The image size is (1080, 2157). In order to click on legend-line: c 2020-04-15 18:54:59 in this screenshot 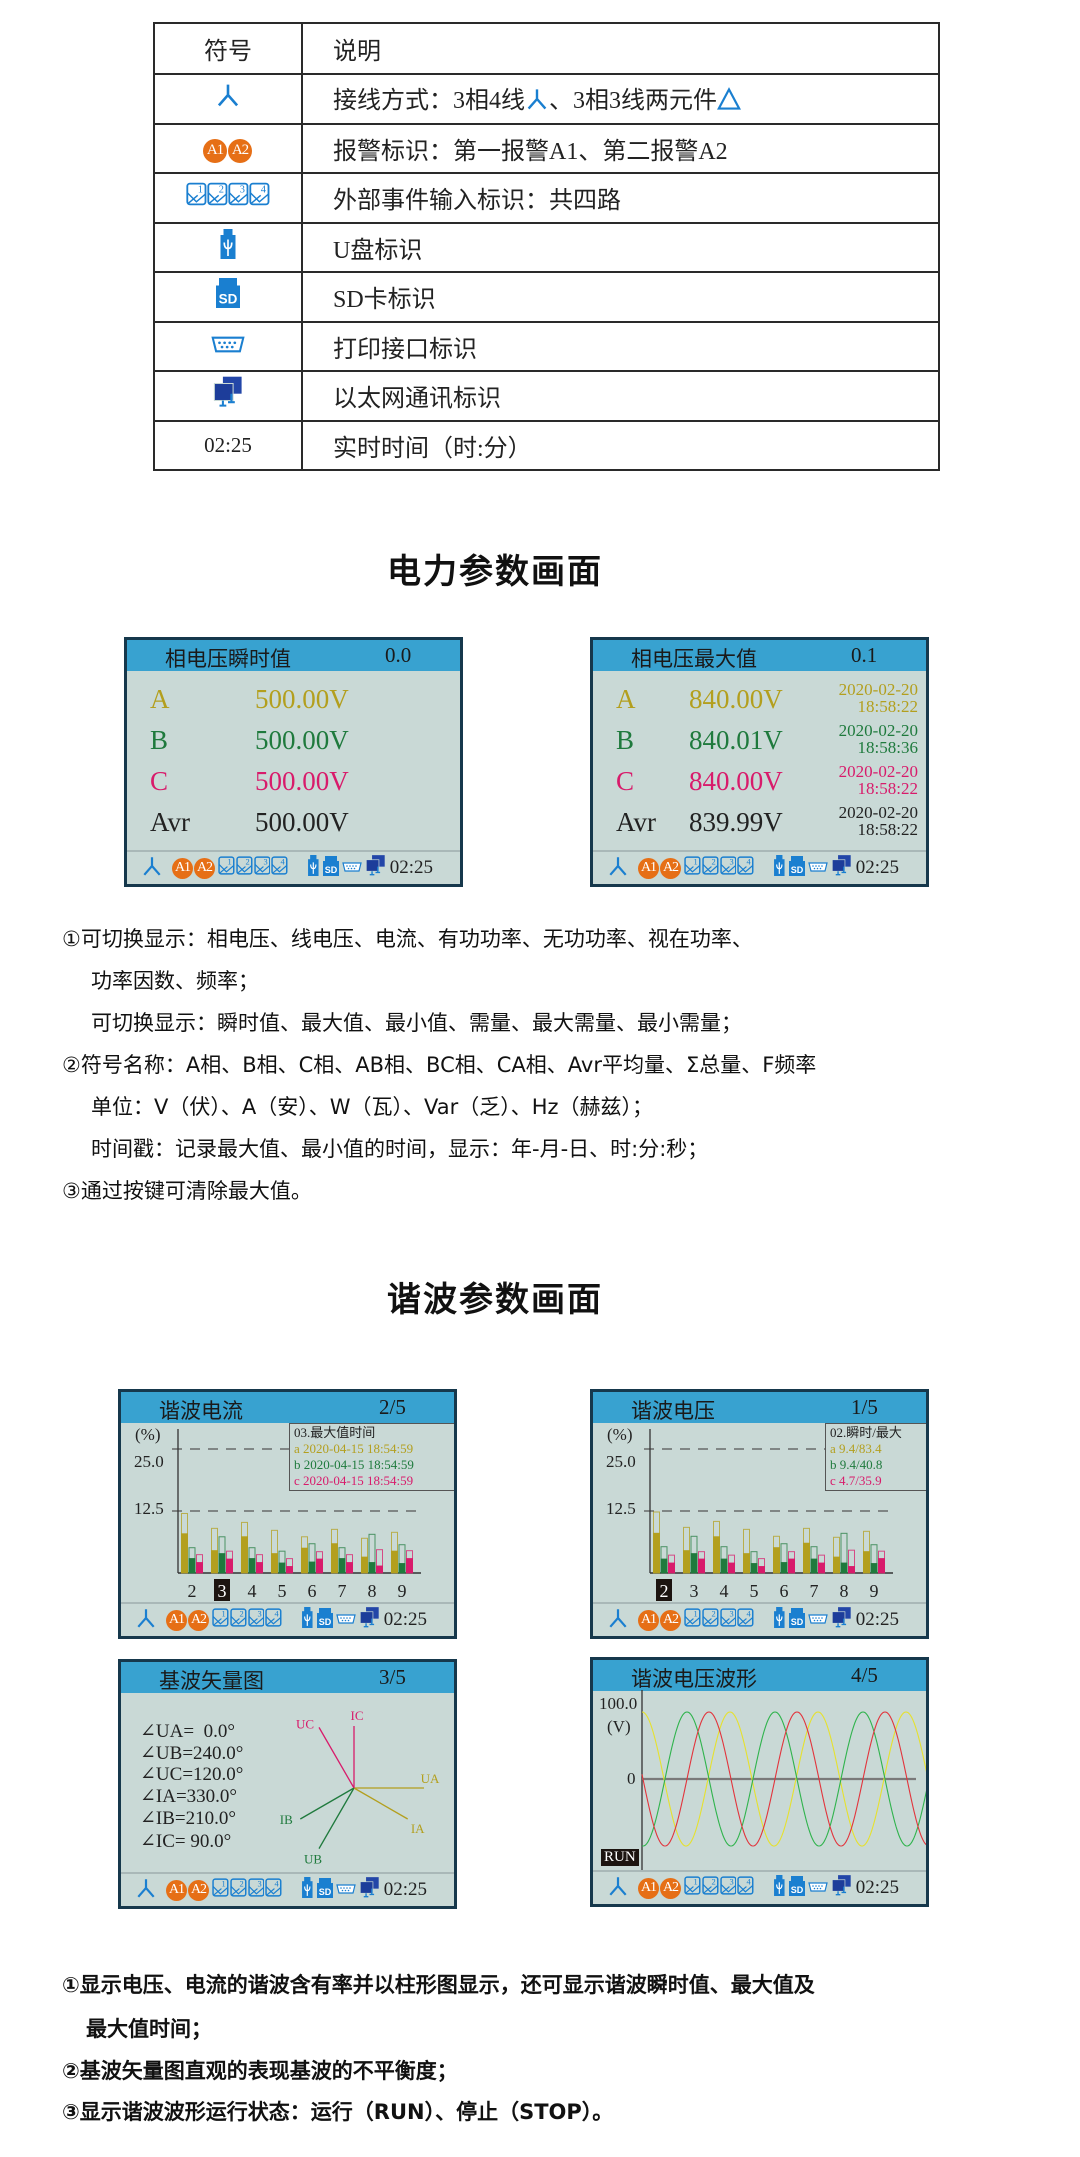, I will do `click(372, 1481)`.